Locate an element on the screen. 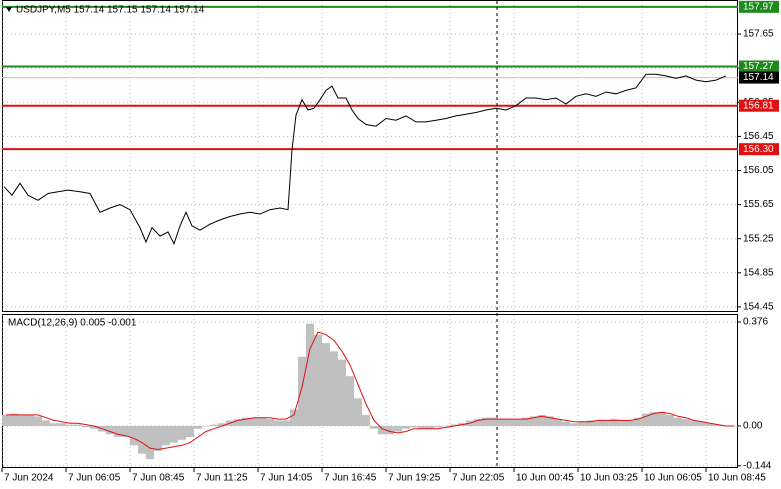  x-tick-label: 7 Jun 11:25 is located at coordinates (222, 478).